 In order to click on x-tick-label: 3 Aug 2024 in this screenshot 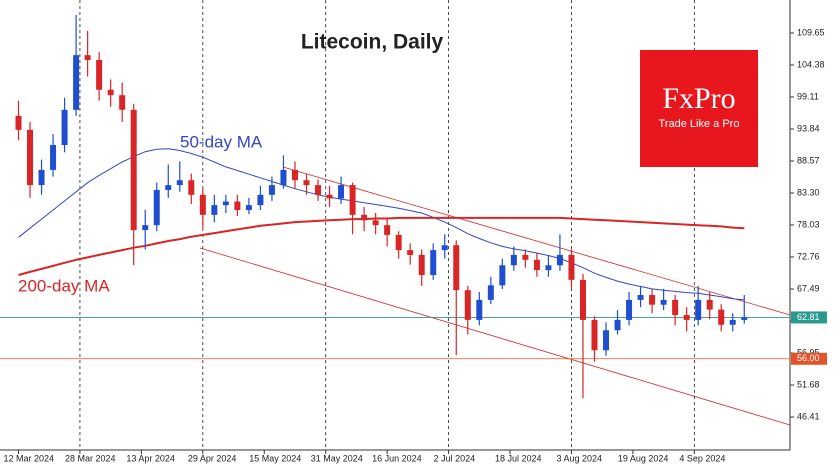, I will do `click(579, 458)`.